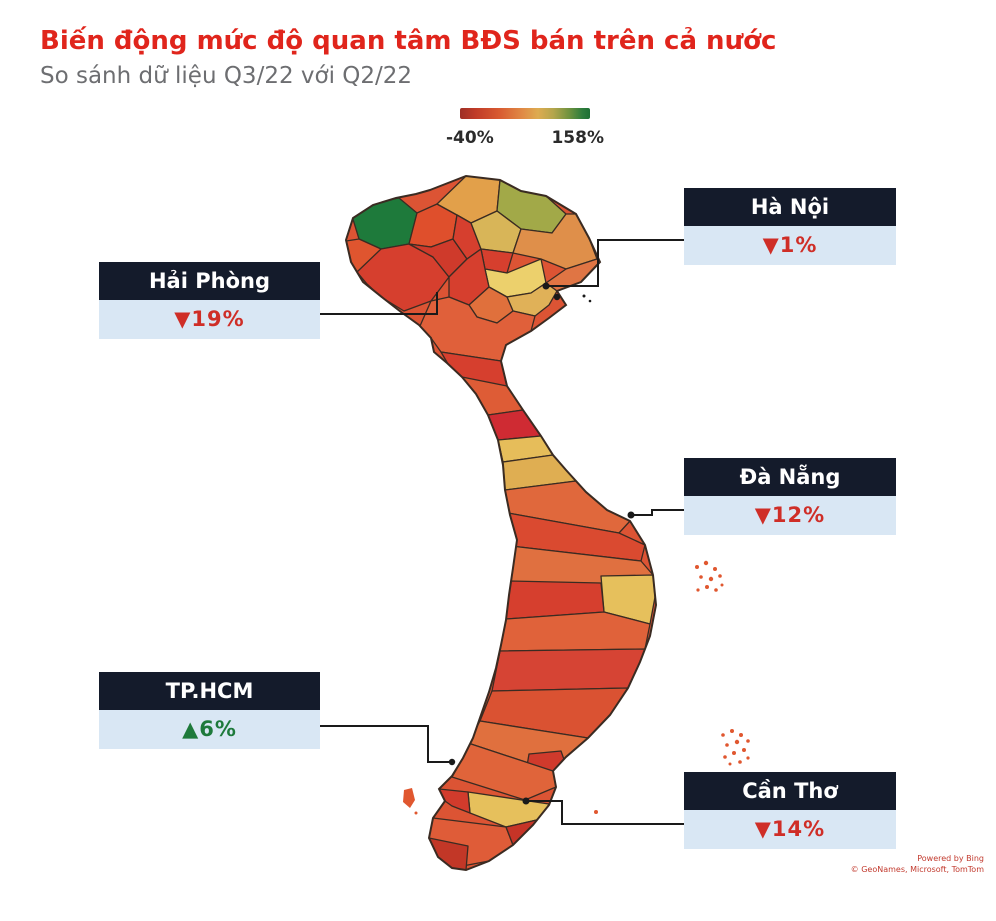 The height and width of the screenshot is (921, 996). I want to click on callout-tphcm-city: TP.HCM, so click(209, 691).